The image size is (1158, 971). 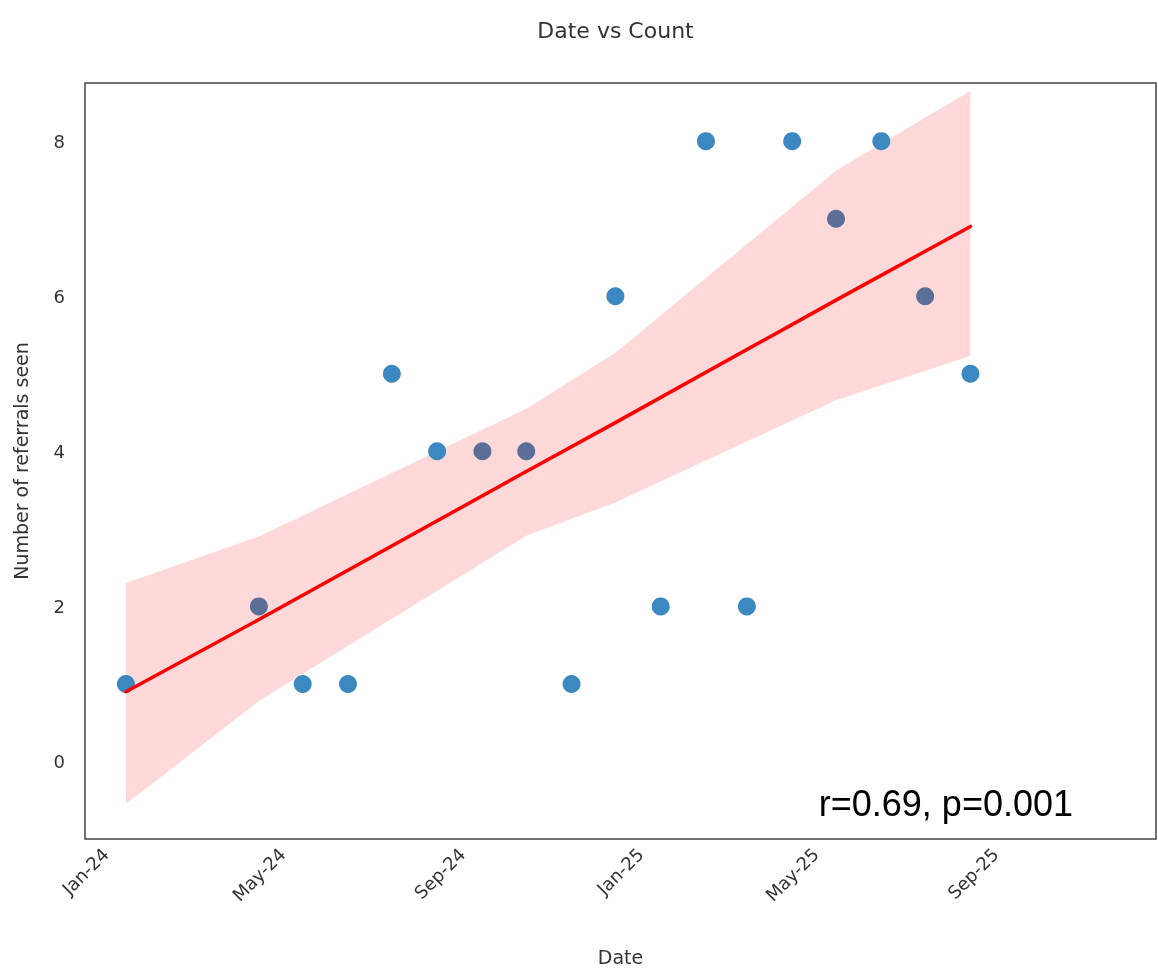 What do you see at coordinates (59, 451) in the screenshot?
I see `y-tick-label: 4` at bounding box center [59, 451].